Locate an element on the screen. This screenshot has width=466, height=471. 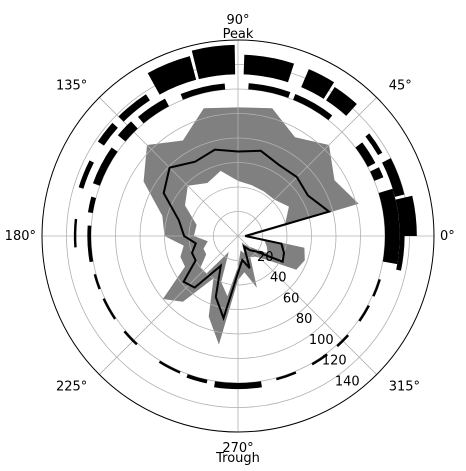
angle-tick-label-315: 315° is located at coordinates (404, 387).